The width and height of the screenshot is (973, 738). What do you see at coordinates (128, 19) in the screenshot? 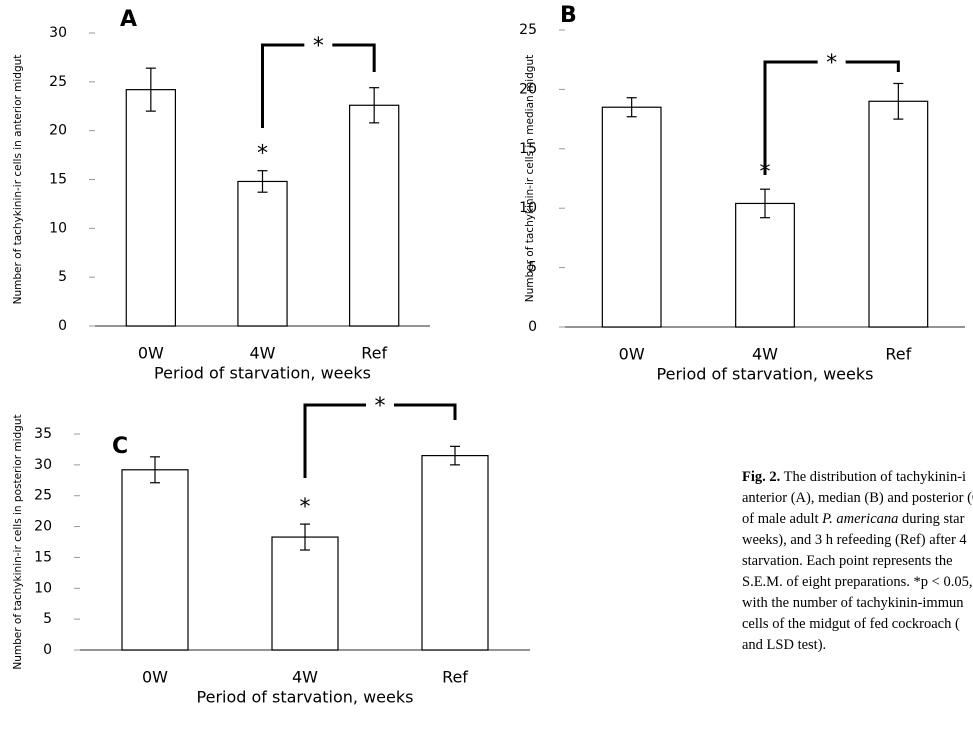
I see `panel-label: A` at bounding box center [128, 19].